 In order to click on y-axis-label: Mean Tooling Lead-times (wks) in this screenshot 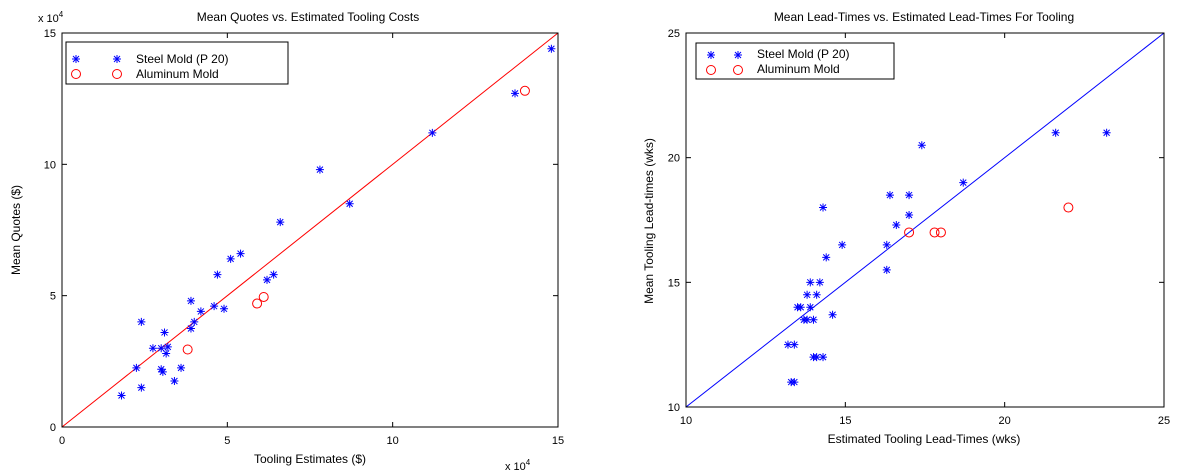, I will do `click(649, 221)`.